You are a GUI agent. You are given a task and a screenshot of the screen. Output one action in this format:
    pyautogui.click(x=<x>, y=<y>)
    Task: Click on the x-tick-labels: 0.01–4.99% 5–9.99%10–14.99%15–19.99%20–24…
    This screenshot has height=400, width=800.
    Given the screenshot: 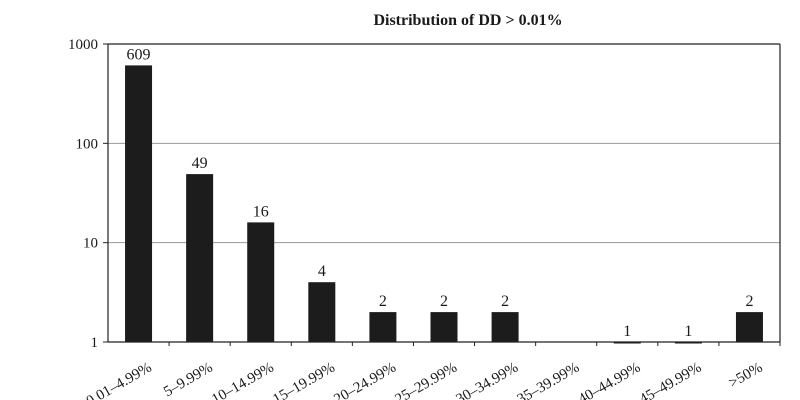 What is the action you would take?
    pyautogui.click(x=425, y=380)
    